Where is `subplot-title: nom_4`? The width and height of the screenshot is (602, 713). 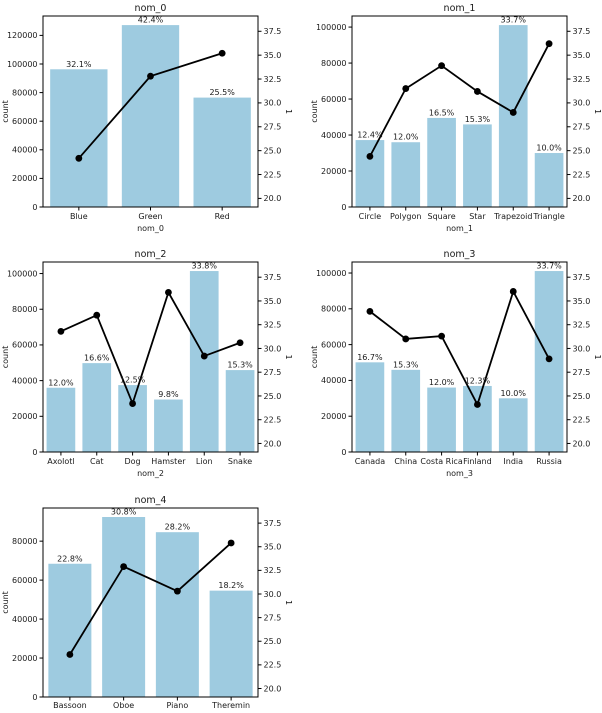 subplot-title: nom_4 is located at coordinates (151, 500).